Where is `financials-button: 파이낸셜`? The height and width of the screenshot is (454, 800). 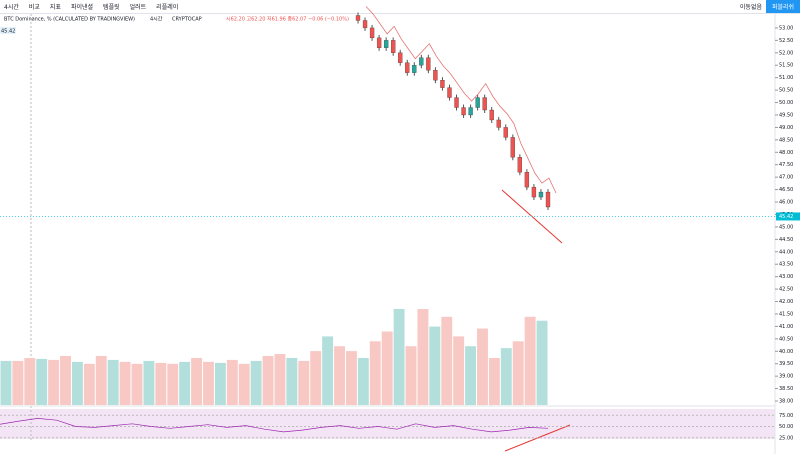 financials-button: 파이낸셜 is located at coordinates (82, 7).